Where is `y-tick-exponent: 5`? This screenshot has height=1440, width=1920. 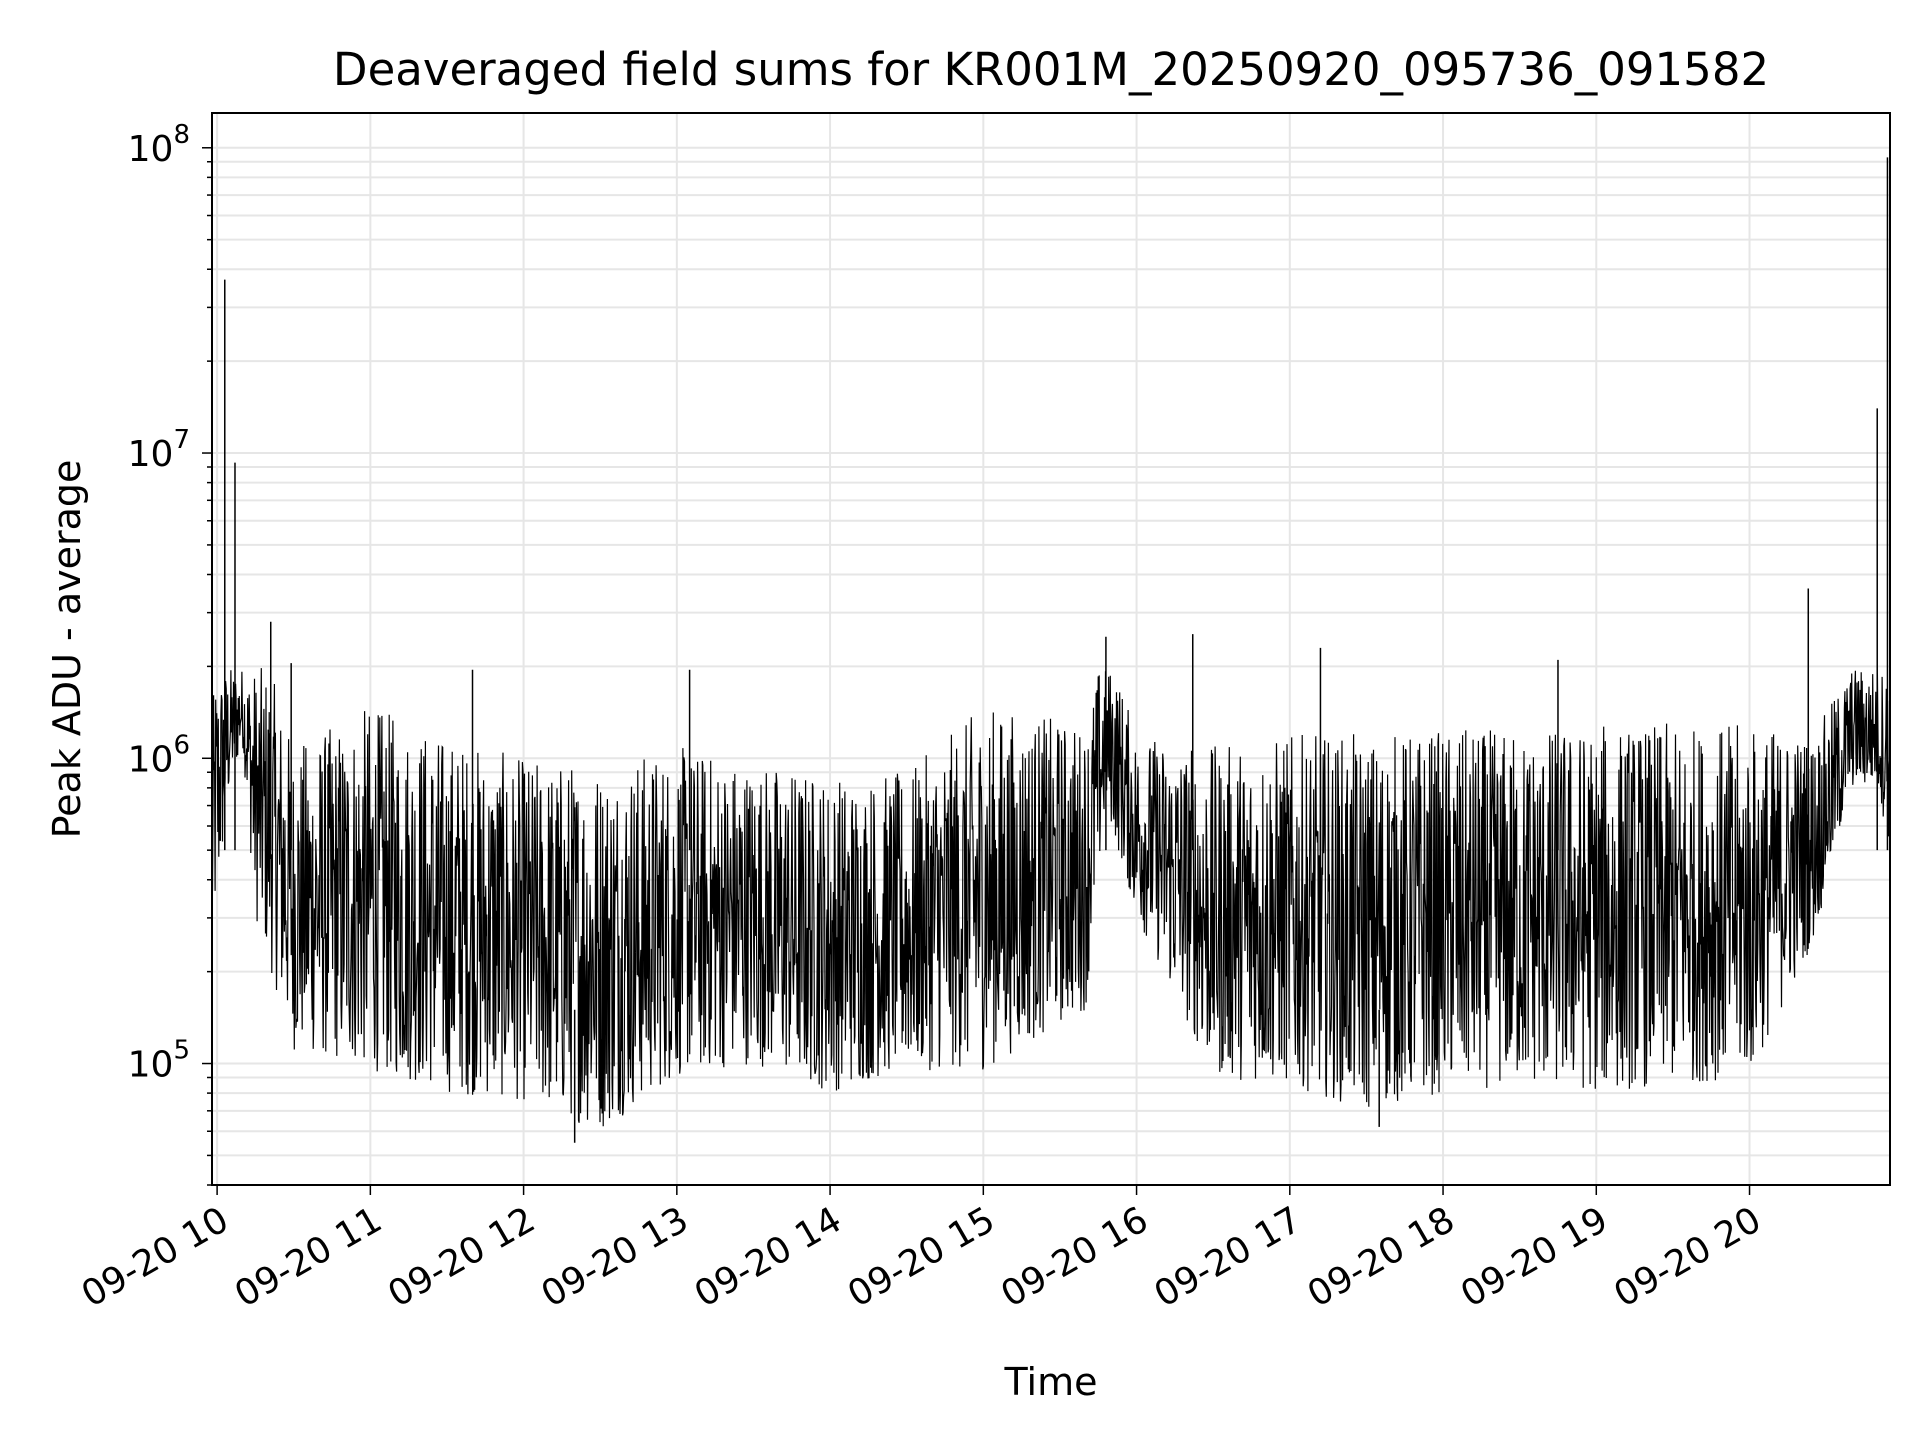
y-tick-exponent: 5 is located at coordinates (181, 1051).